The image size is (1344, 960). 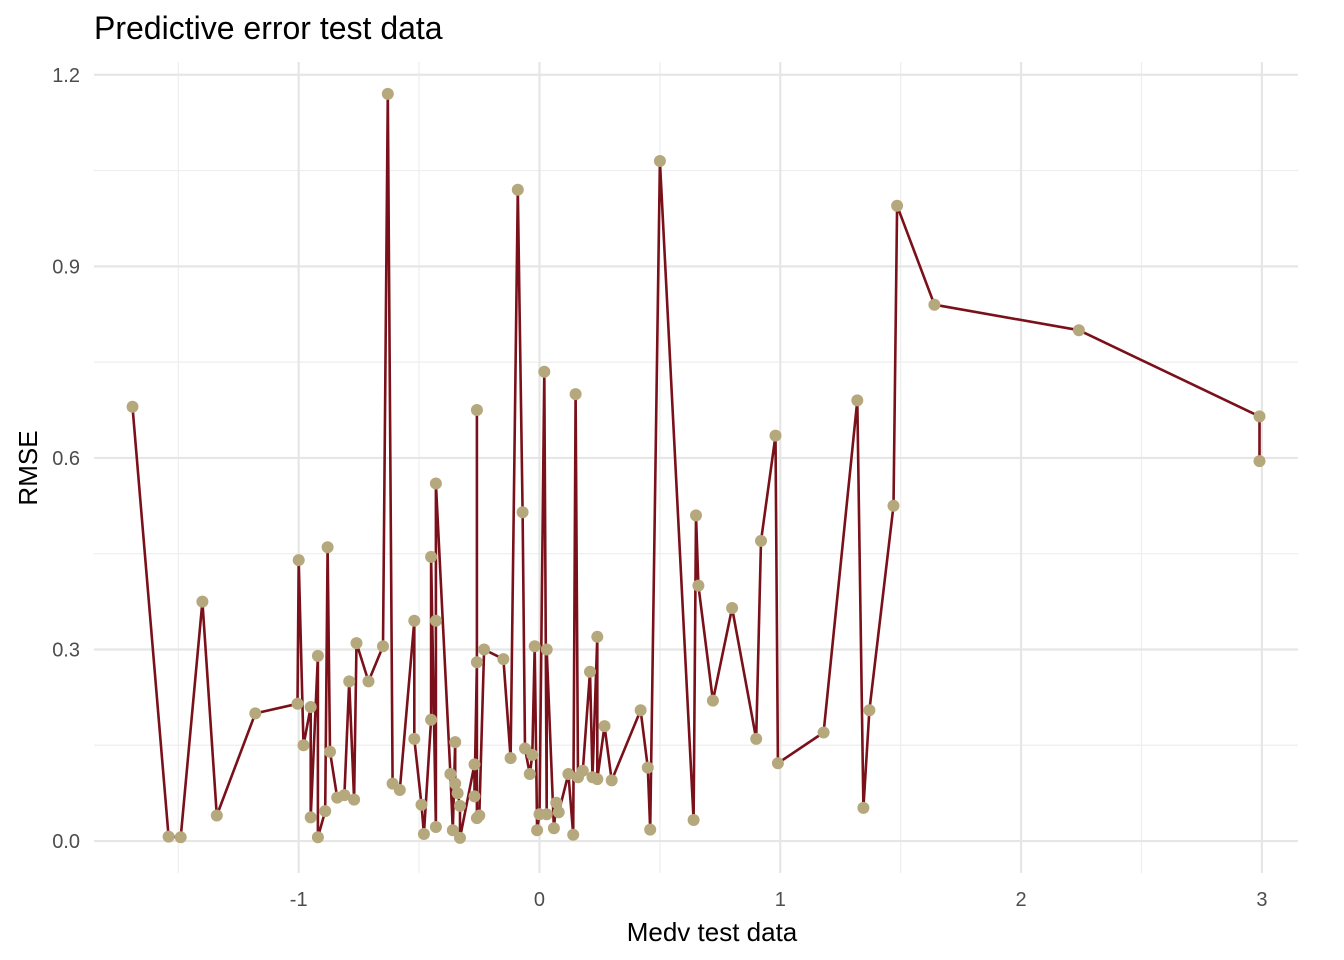 I want to click on x-tick-label: 2, so click(x=1021, y=900).